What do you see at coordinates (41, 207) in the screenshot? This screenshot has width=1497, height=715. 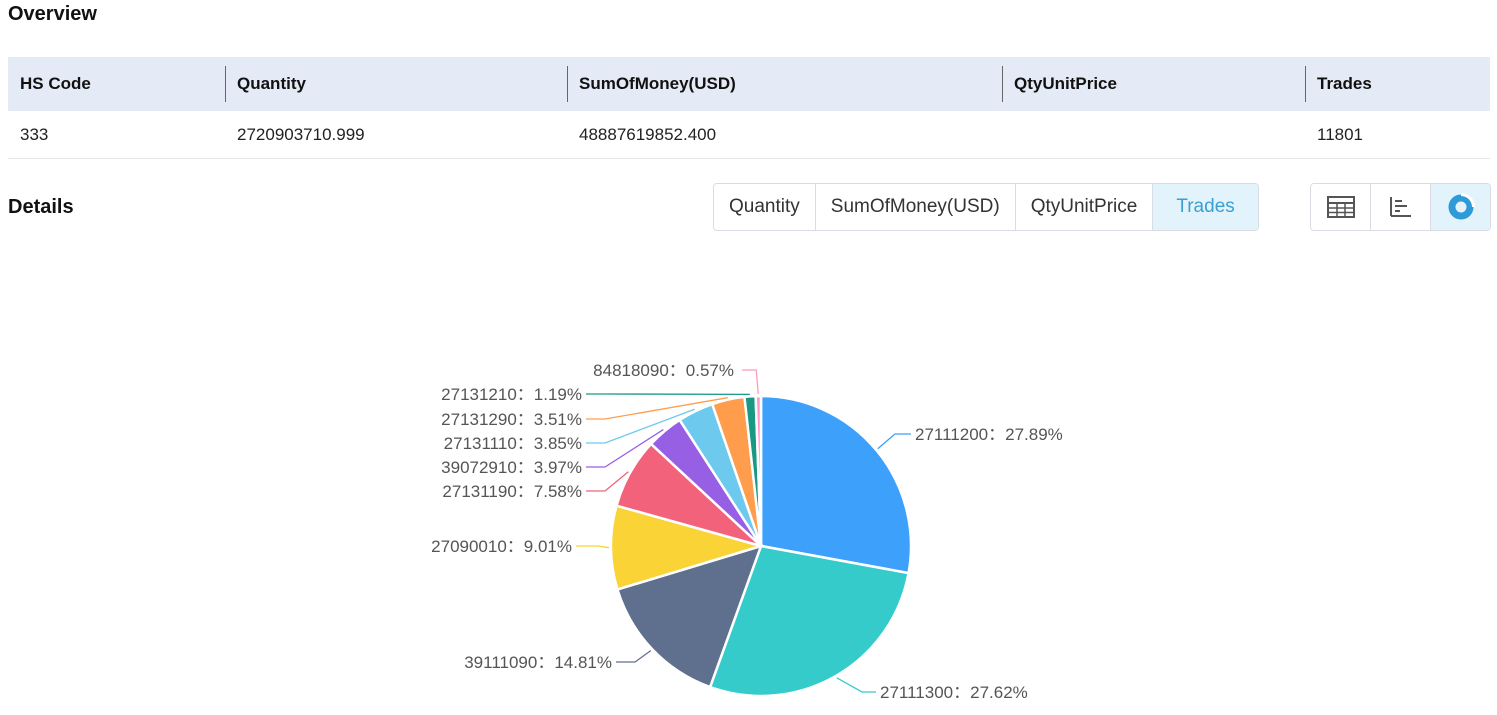 I see `details-title: Details` at bounding box center [41, 207].